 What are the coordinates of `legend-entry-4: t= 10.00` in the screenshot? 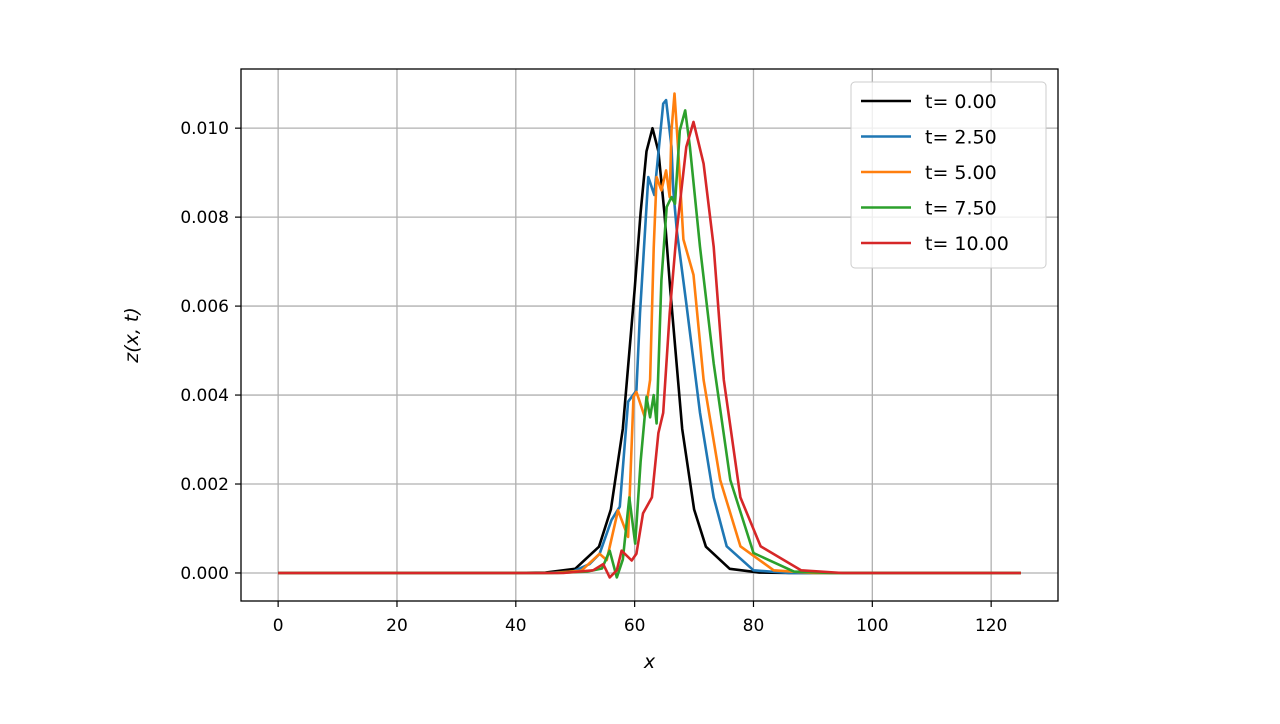 It's located at (967, 244).